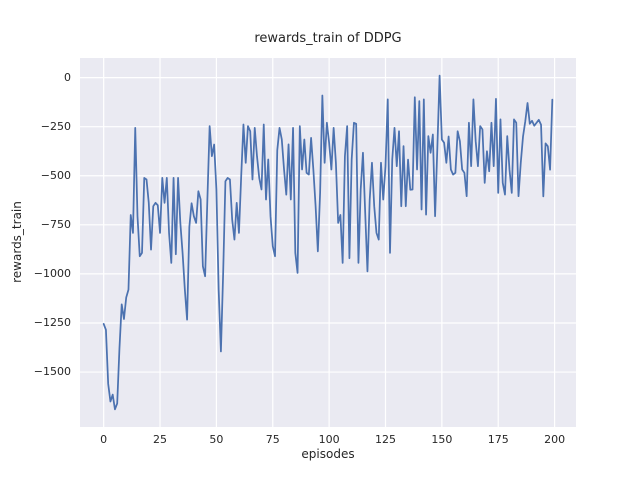 The image size is (640, 480). What do you see at coordinates (385, 439) in the screenshot?
I see `x-tick-label: 125` at bounding box center [385, 439].